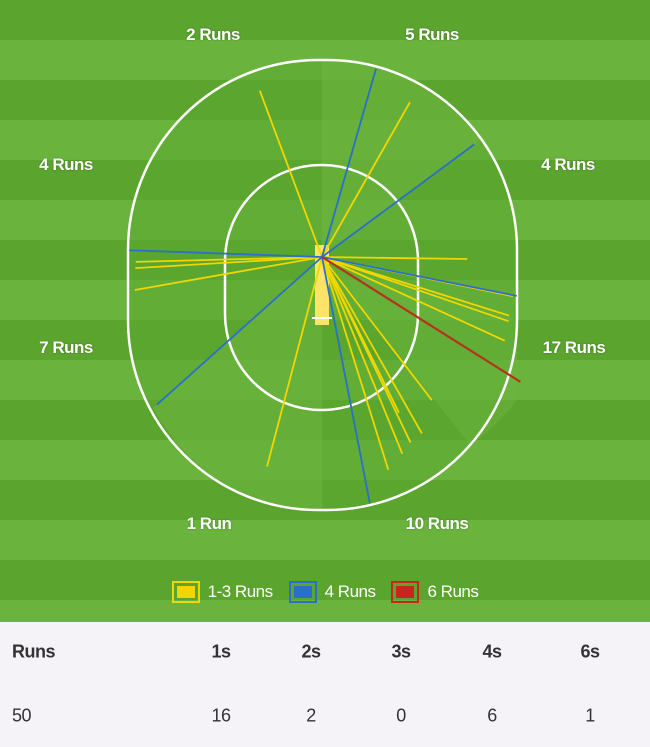  Describe the element at coordinates (405, 592) in the screenshot. I see `legend-swatch-red` at that location.